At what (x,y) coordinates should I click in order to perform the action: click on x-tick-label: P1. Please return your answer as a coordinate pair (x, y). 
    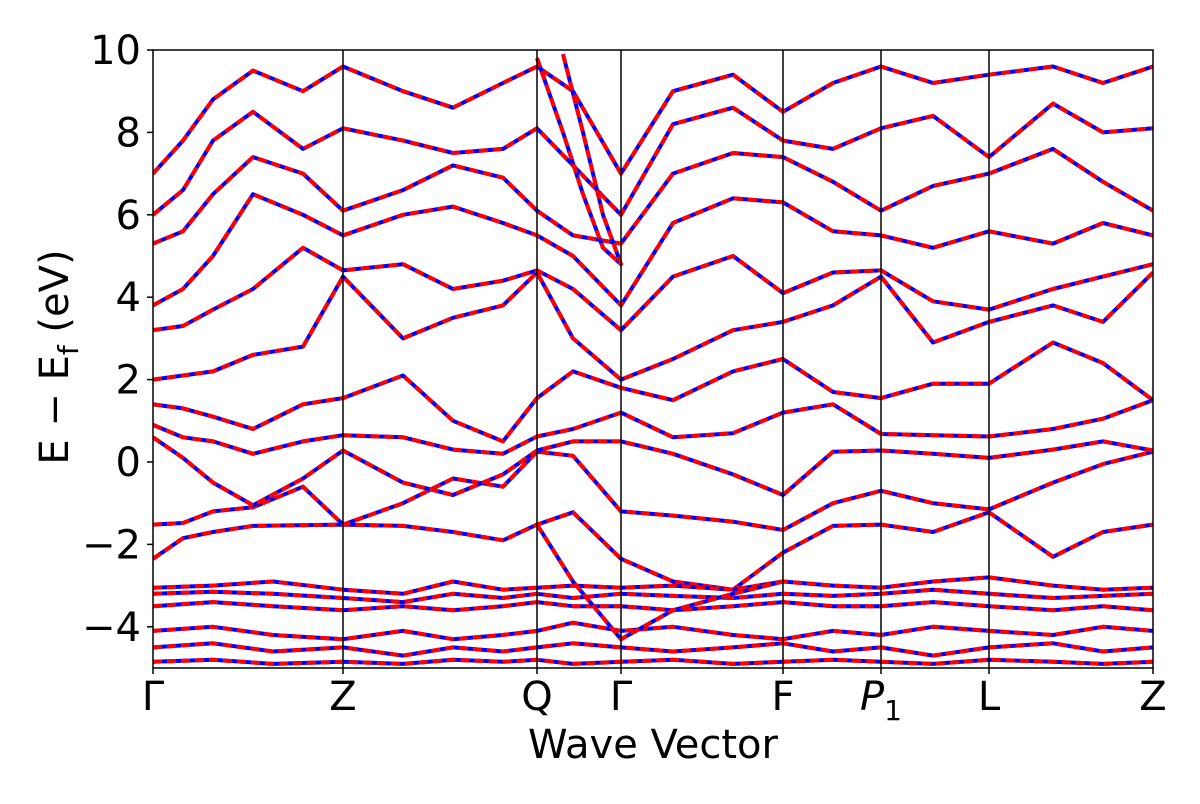
    Looking at the image, I should click on (881, 700).